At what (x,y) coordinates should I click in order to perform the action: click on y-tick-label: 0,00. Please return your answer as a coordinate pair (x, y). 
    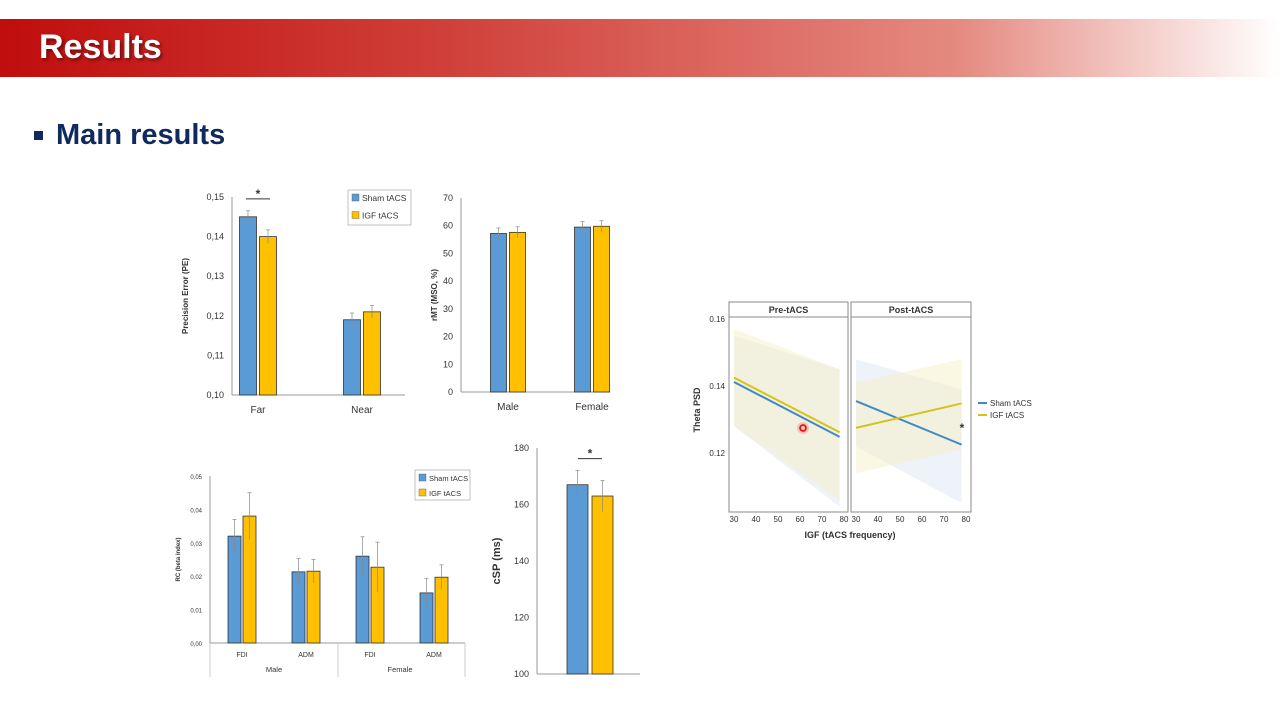
    Looking at the image, I should click on (196, 645).